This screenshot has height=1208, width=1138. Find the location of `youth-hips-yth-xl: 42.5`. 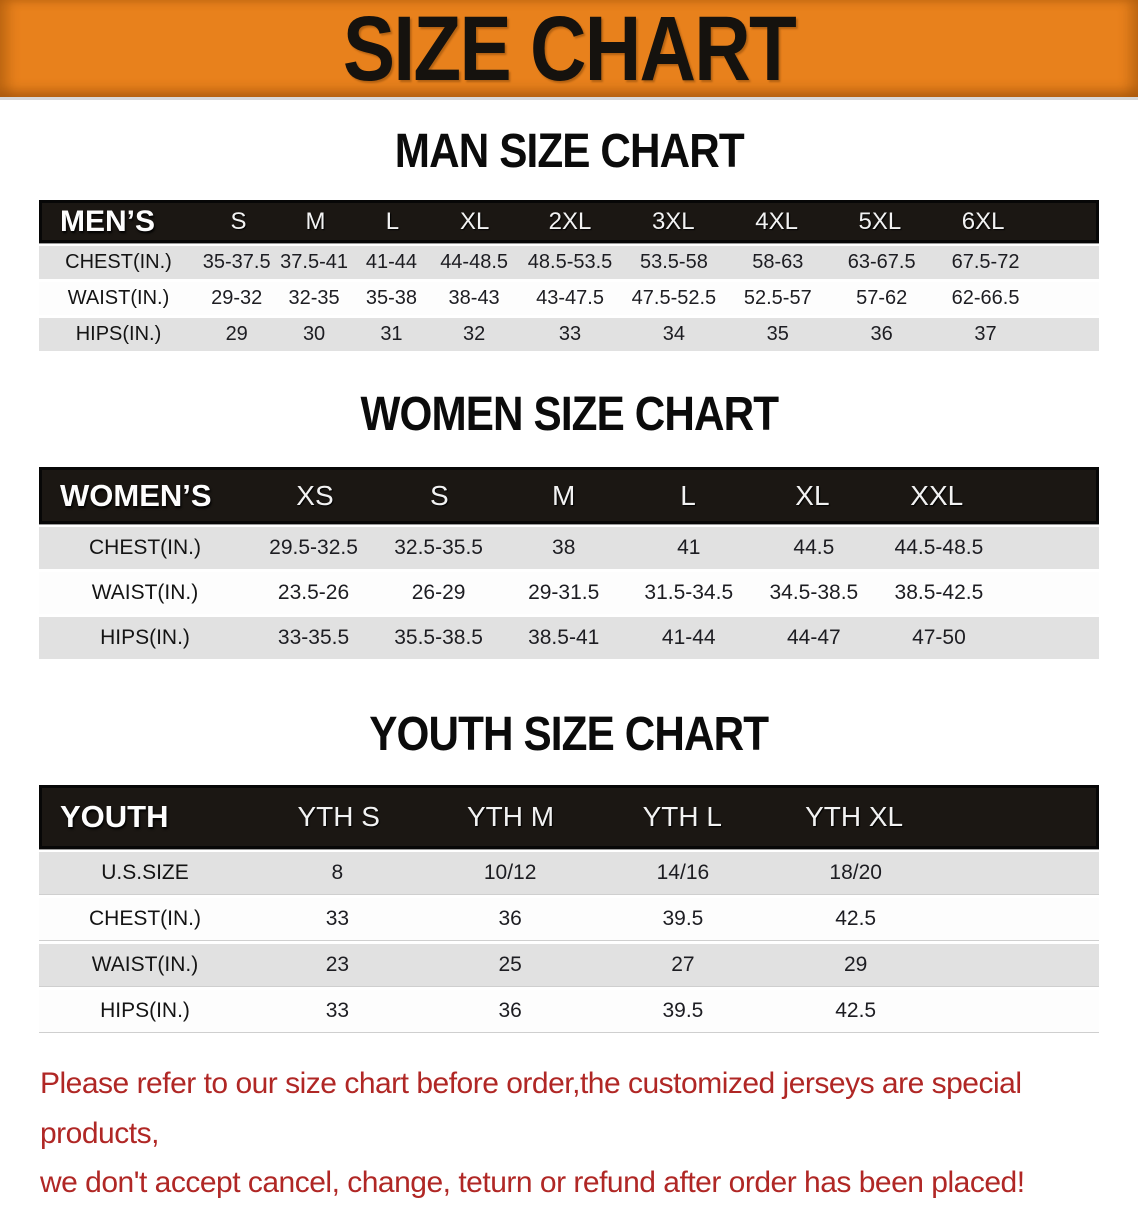

youth-hips-yth-xl: 42.5 is located at coordinates (856, 1010).